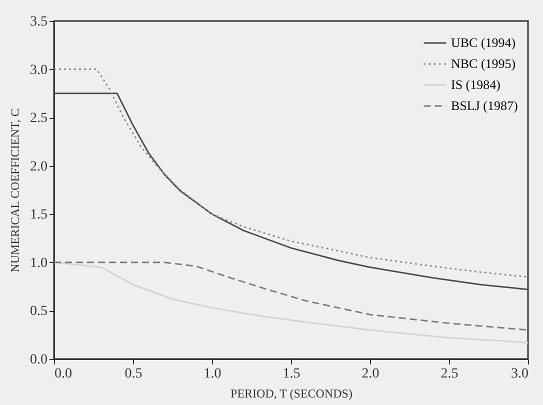 The height and width of the screenshot is (405, 543). What do you see at coordinates (291, 393) in the screenshot?
I see `x-axis-title: PERIOD, T (SECONDS)` at bounding box center [291, 393].